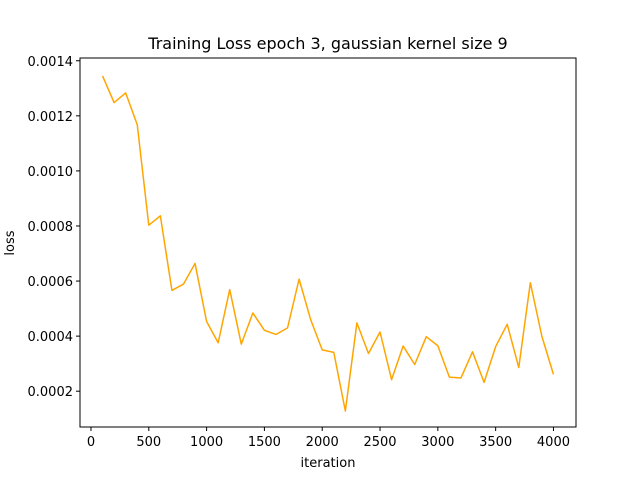 This screenshot has width=640, height=480. What do you see at coordinates (553, 442) in the screenshot?
I see `x-tick-label: 4000` at bounding box center [553, 442].